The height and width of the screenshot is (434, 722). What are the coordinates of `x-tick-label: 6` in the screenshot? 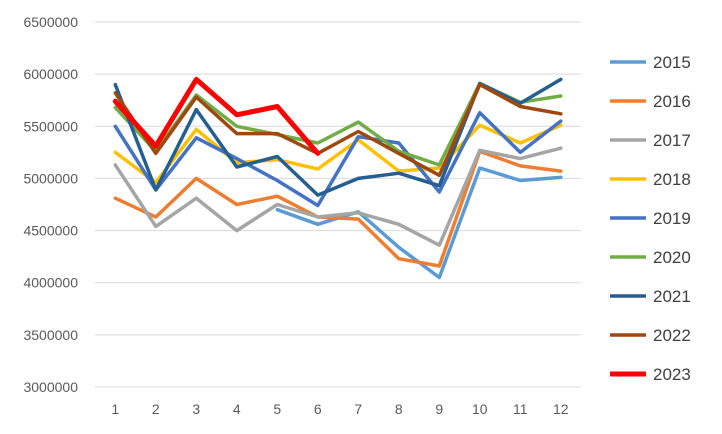 It's located at (318, 409).